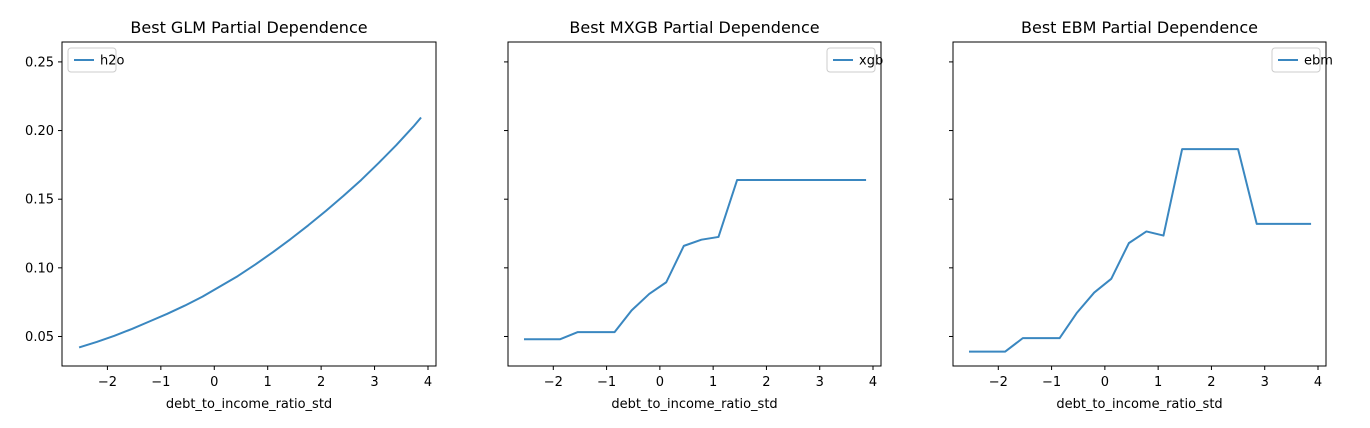 Image resolution: width=1370 pixels, height=428 pixels. What do you see at coordinates (39, 200) in the screenshot?
I see `y-tick-label: 0.15` at bounding box center [39, 200].